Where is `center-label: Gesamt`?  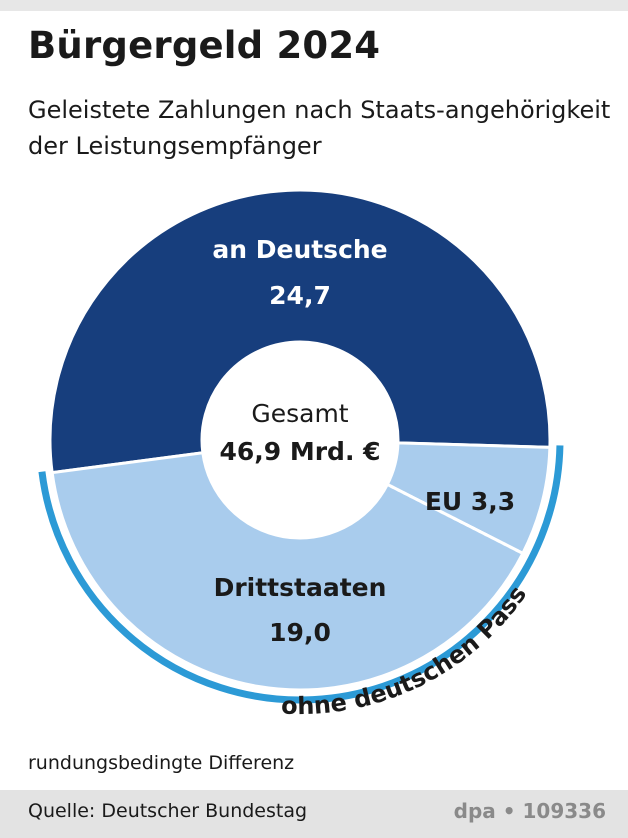 center-label: Gesamt is located at coordinates (299, 413).